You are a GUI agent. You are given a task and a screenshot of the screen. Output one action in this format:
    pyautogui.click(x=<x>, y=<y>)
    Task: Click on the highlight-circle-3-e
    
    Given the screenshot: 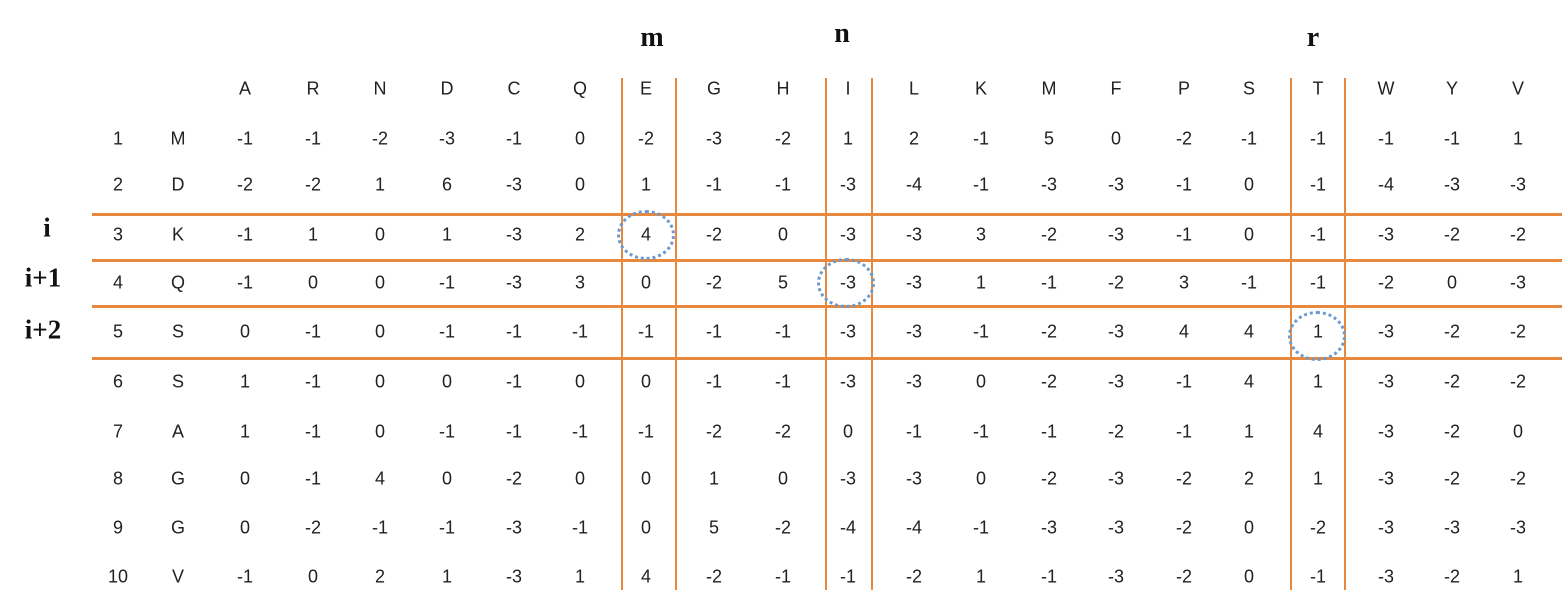 What is the action you would take?
    pyautogui.click(x=646, y=235)
    